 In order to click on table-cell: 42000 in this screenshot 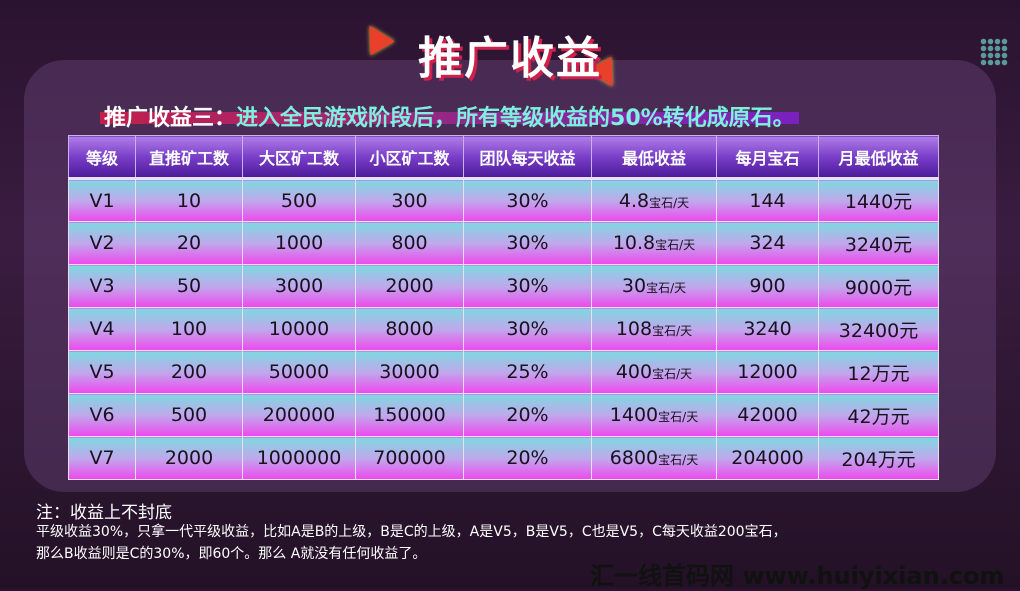, I will do `click(767, 415)`.